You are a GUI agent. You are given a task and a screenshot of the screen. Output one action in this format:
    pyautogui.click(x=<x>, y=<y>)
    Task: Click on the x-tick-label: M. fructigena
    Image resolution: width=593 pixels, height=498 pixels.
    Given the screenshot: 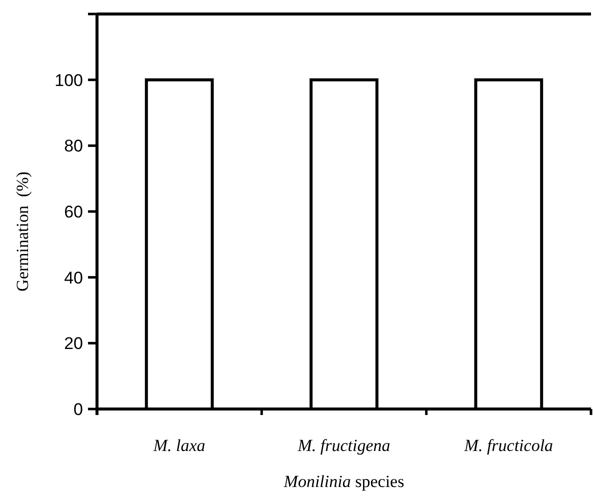 What is the action you would take?
    pyautogui.click(x=343, y=445)
    